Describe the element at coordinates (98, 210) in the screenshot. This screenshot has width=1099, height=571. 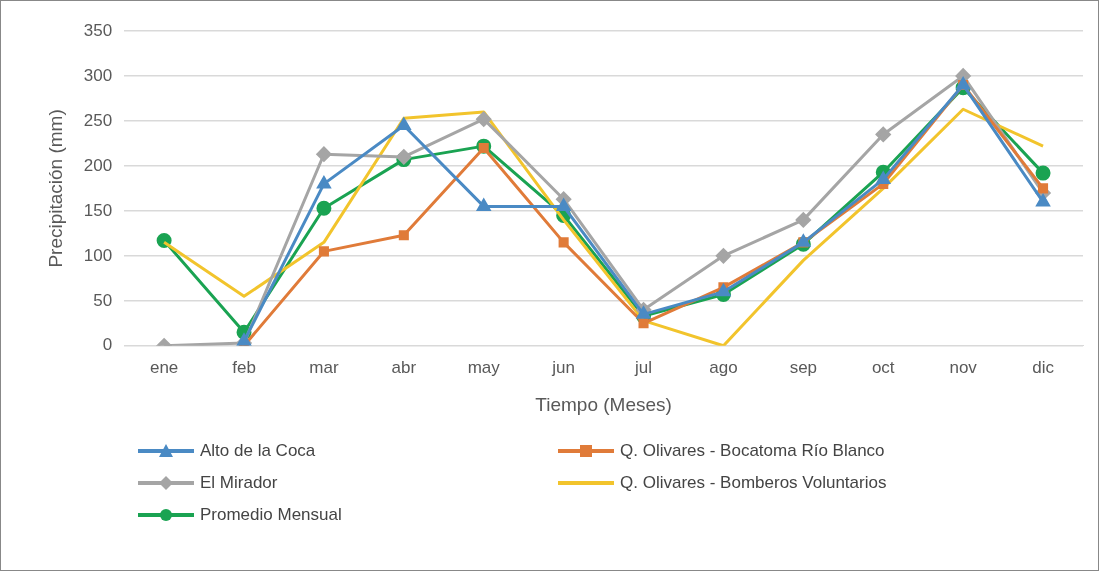
I see `y-tick-label: 150` at that location.